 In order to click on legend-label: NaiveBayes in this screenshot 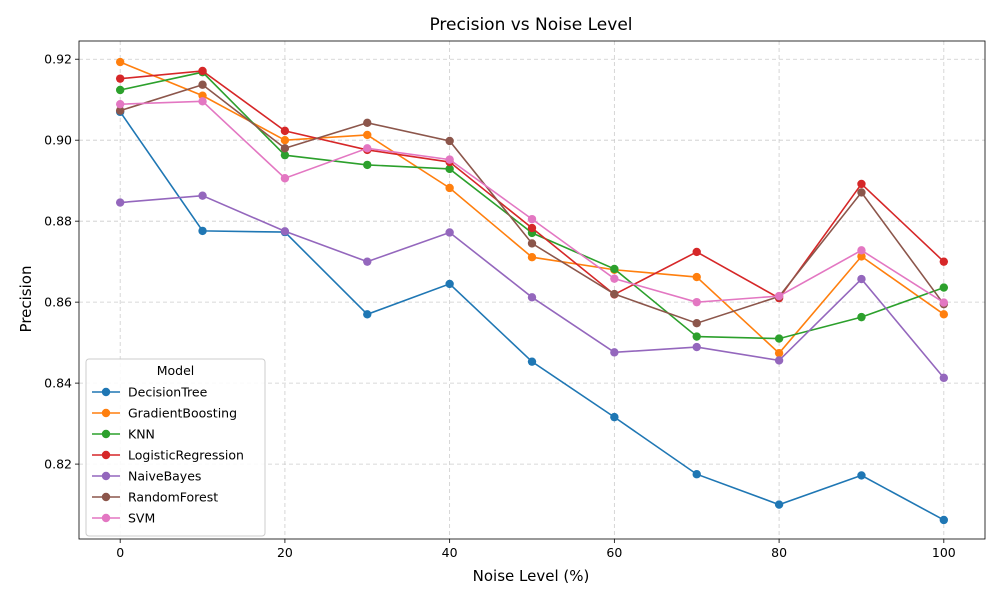, I will do `click(164, 476)`.